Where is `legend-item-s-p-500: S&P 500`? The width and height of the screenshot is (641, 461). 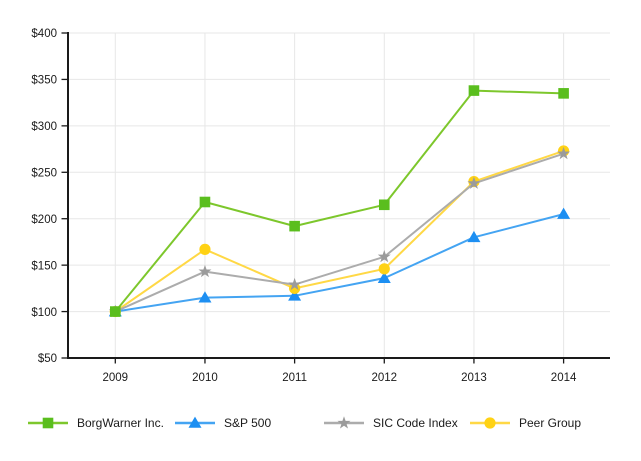
legend-item-s-p-500: S&P 500 is located at coordinates (223, 423).